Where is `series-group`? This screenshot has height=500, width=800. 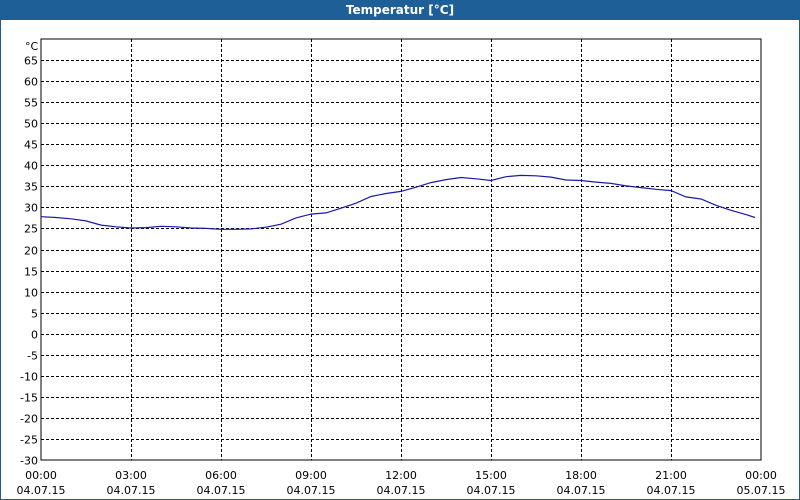
series-group is located at coordinates (398, 202).